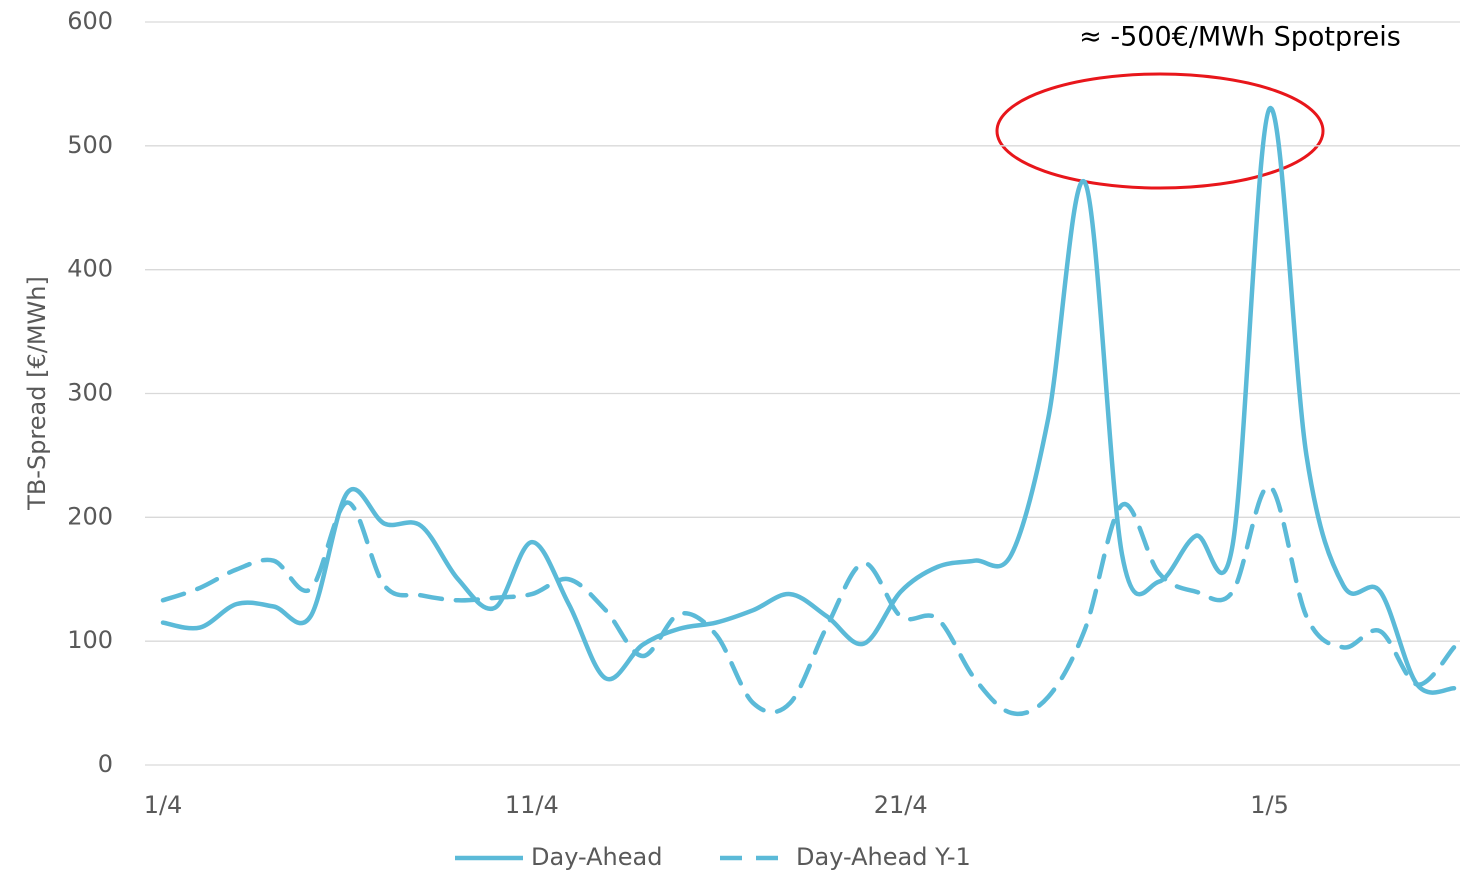 The height and width of the screenshot is (877, 1463). Describe the element at coordinates (90, 21) in the screenshot. I see `y-tick-label: 600` at that location.